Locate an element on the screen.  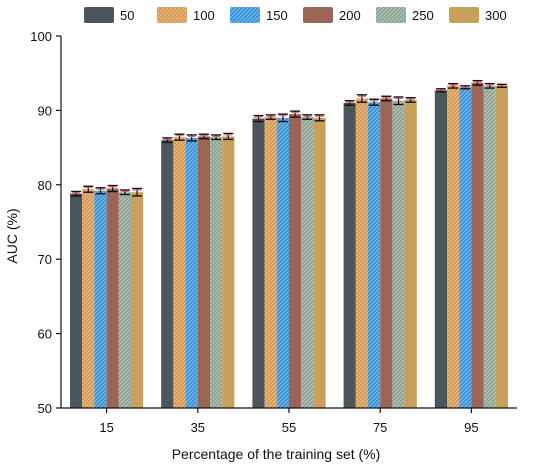
y-tick-label: 60 is located at coordinates (45, 334).